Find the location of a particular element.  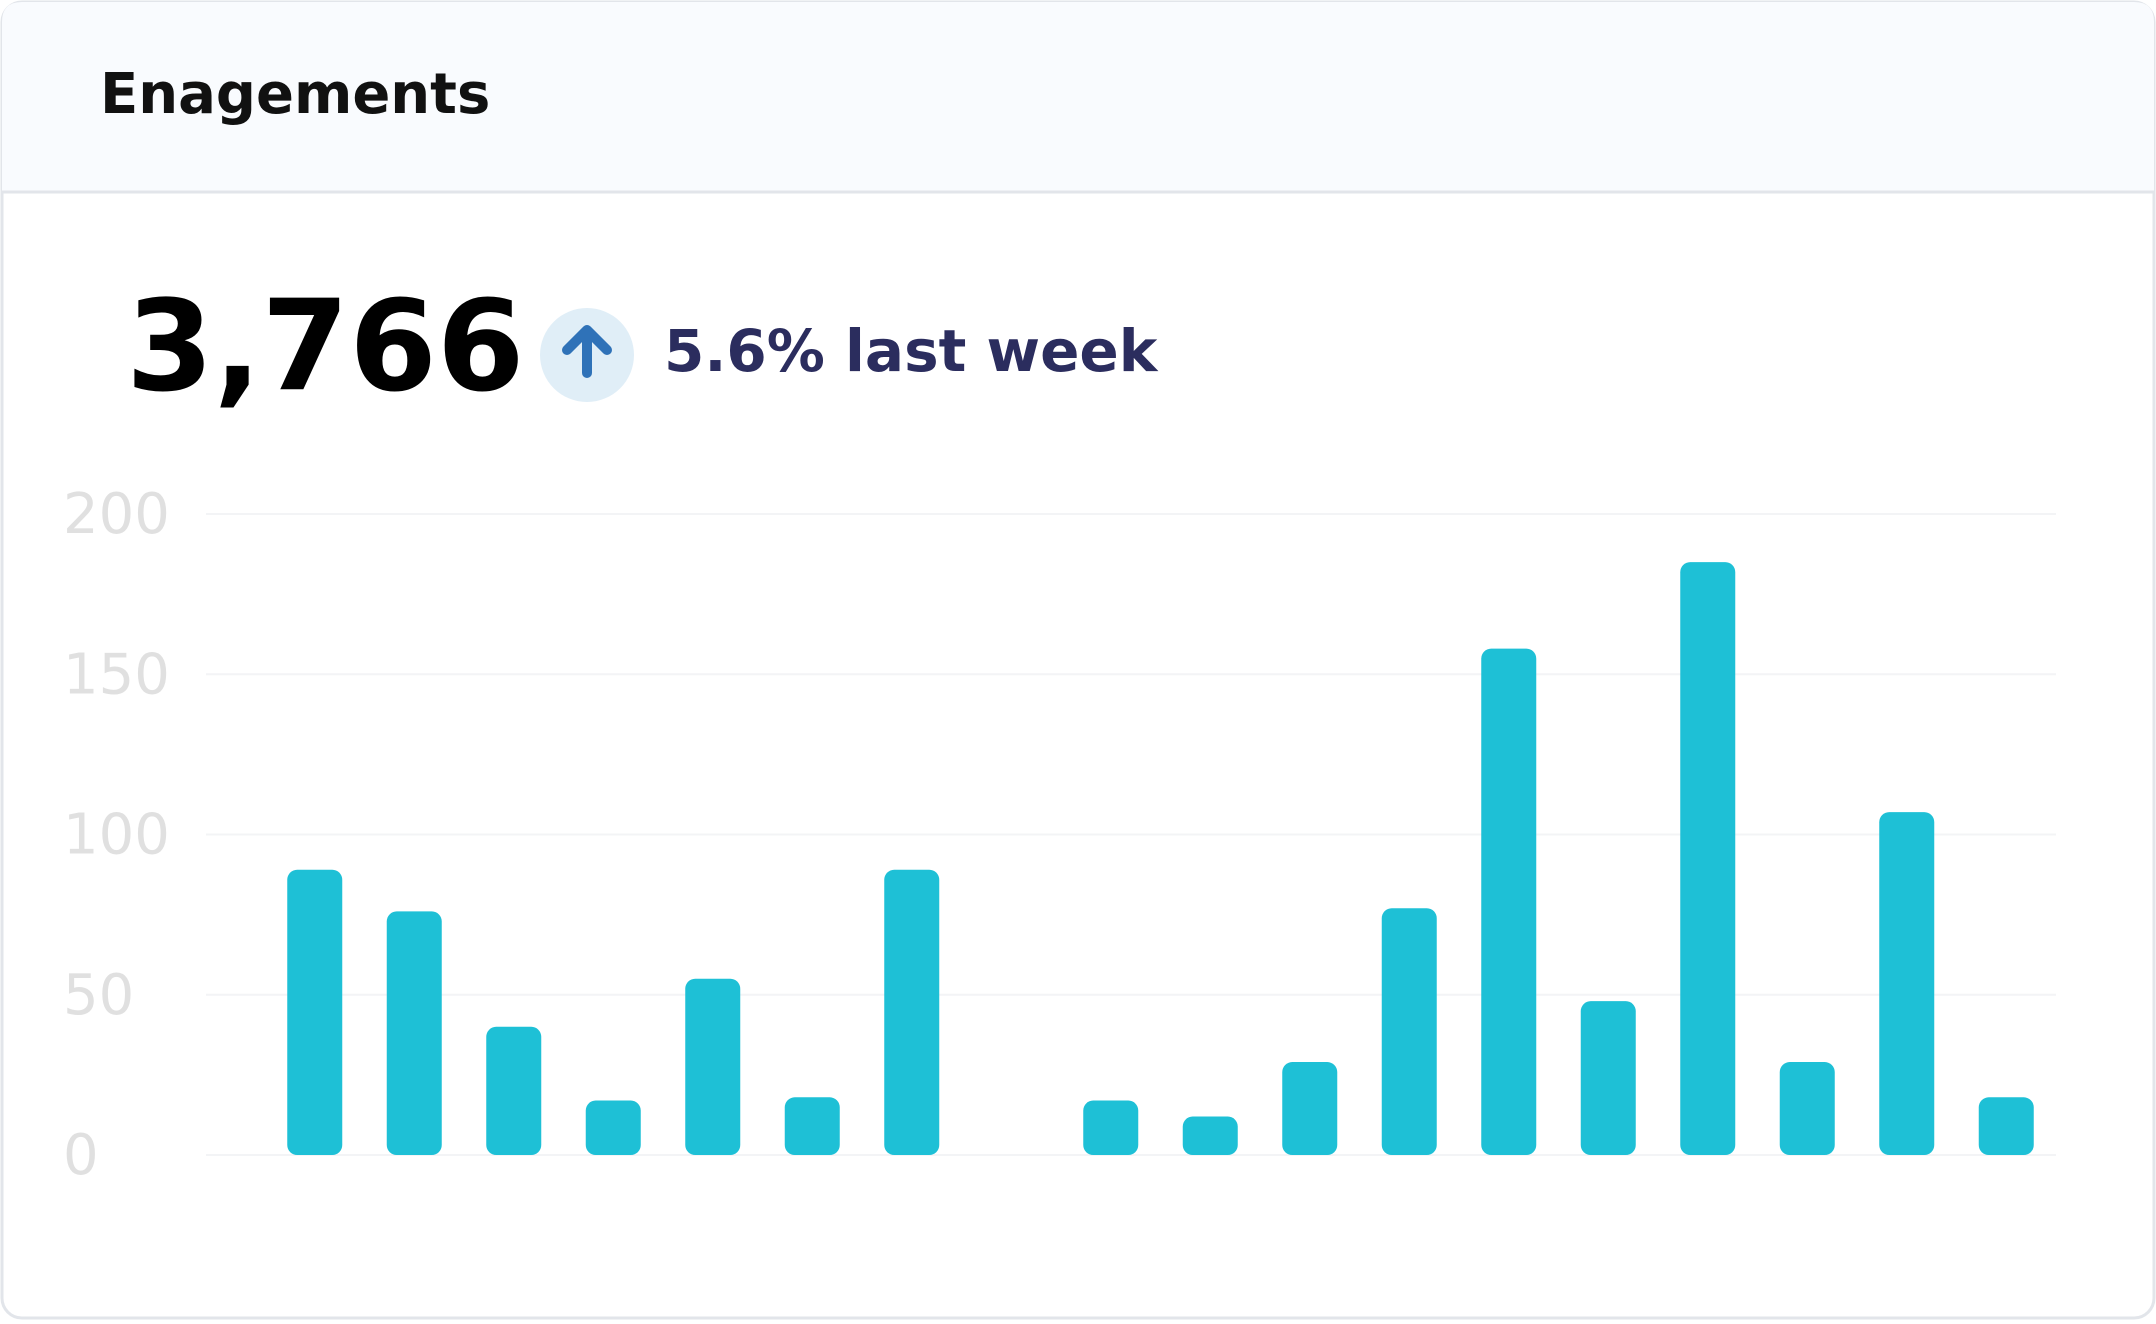

y-tick-label: 50 is located at coordinates (98, 995).